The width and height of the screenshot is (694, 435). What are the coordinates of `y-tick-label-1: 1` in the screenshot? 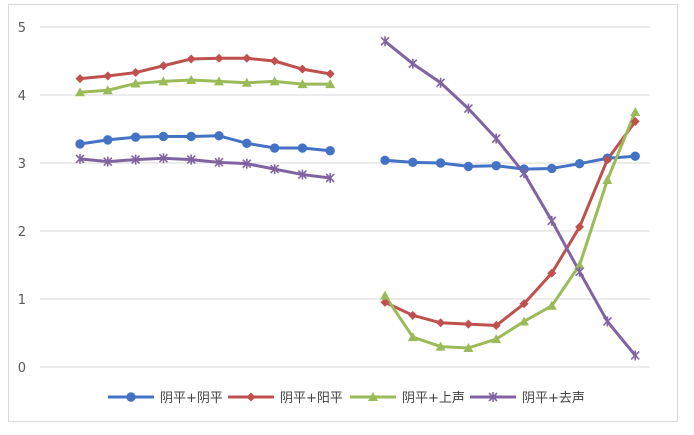 It's located at (22, 300).